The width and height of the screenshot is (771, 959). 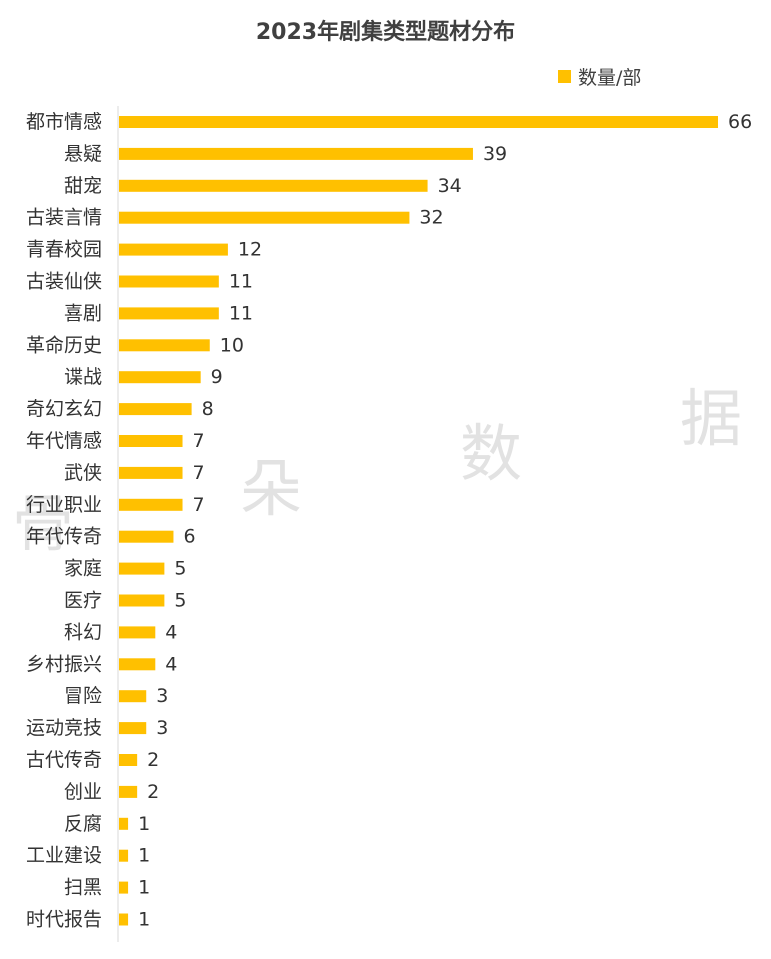 What do you see at coordinates (64, 122) in the screenshot?
I see `category-label: 都市情感` at bounding box center [64, 122].